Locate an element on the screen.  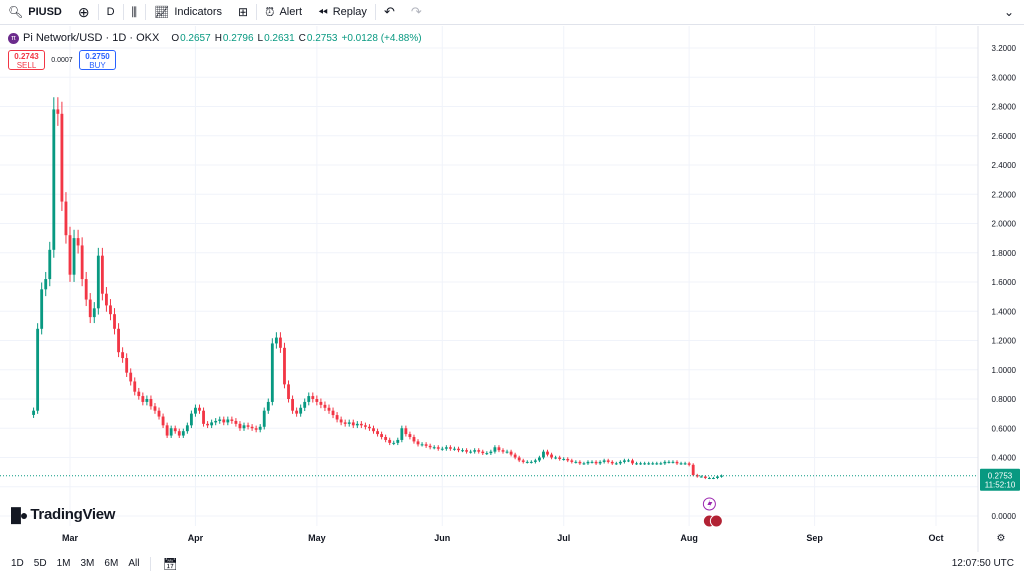
indicators-button: 📈︎ Indicators is located at coordinates (188, 12).